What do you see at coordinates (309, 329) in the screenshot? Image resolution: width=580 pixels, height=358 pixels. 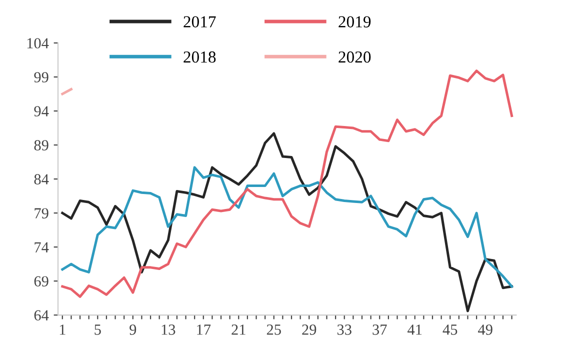 I see `x-tick-label: 29` at bounding box center [309, 329].